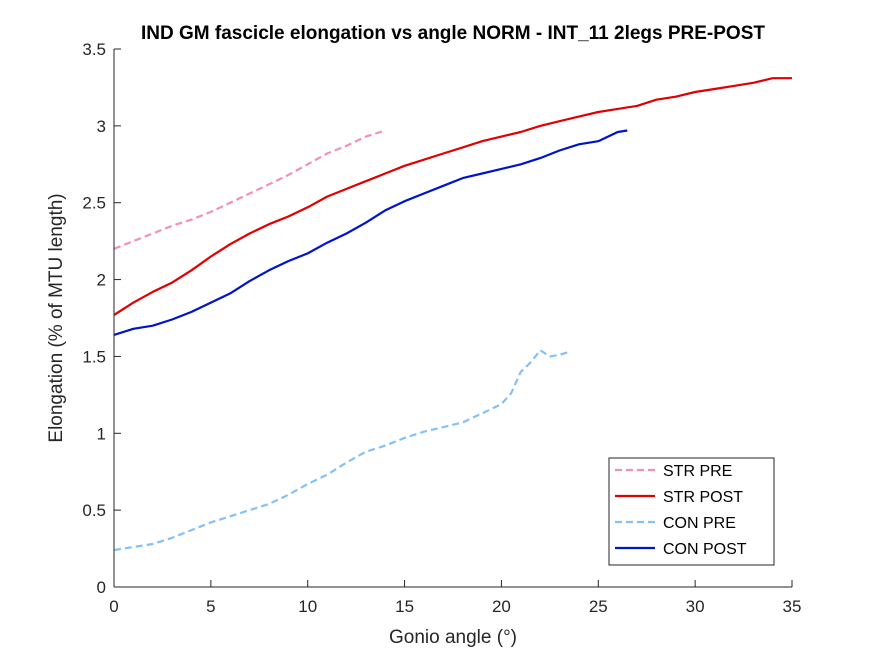 The image size is (875, 656). What do you see at coordinates (307, 606) in the screenshot?
I see `x-tick-label: 10` at bounding box center [307, 606].